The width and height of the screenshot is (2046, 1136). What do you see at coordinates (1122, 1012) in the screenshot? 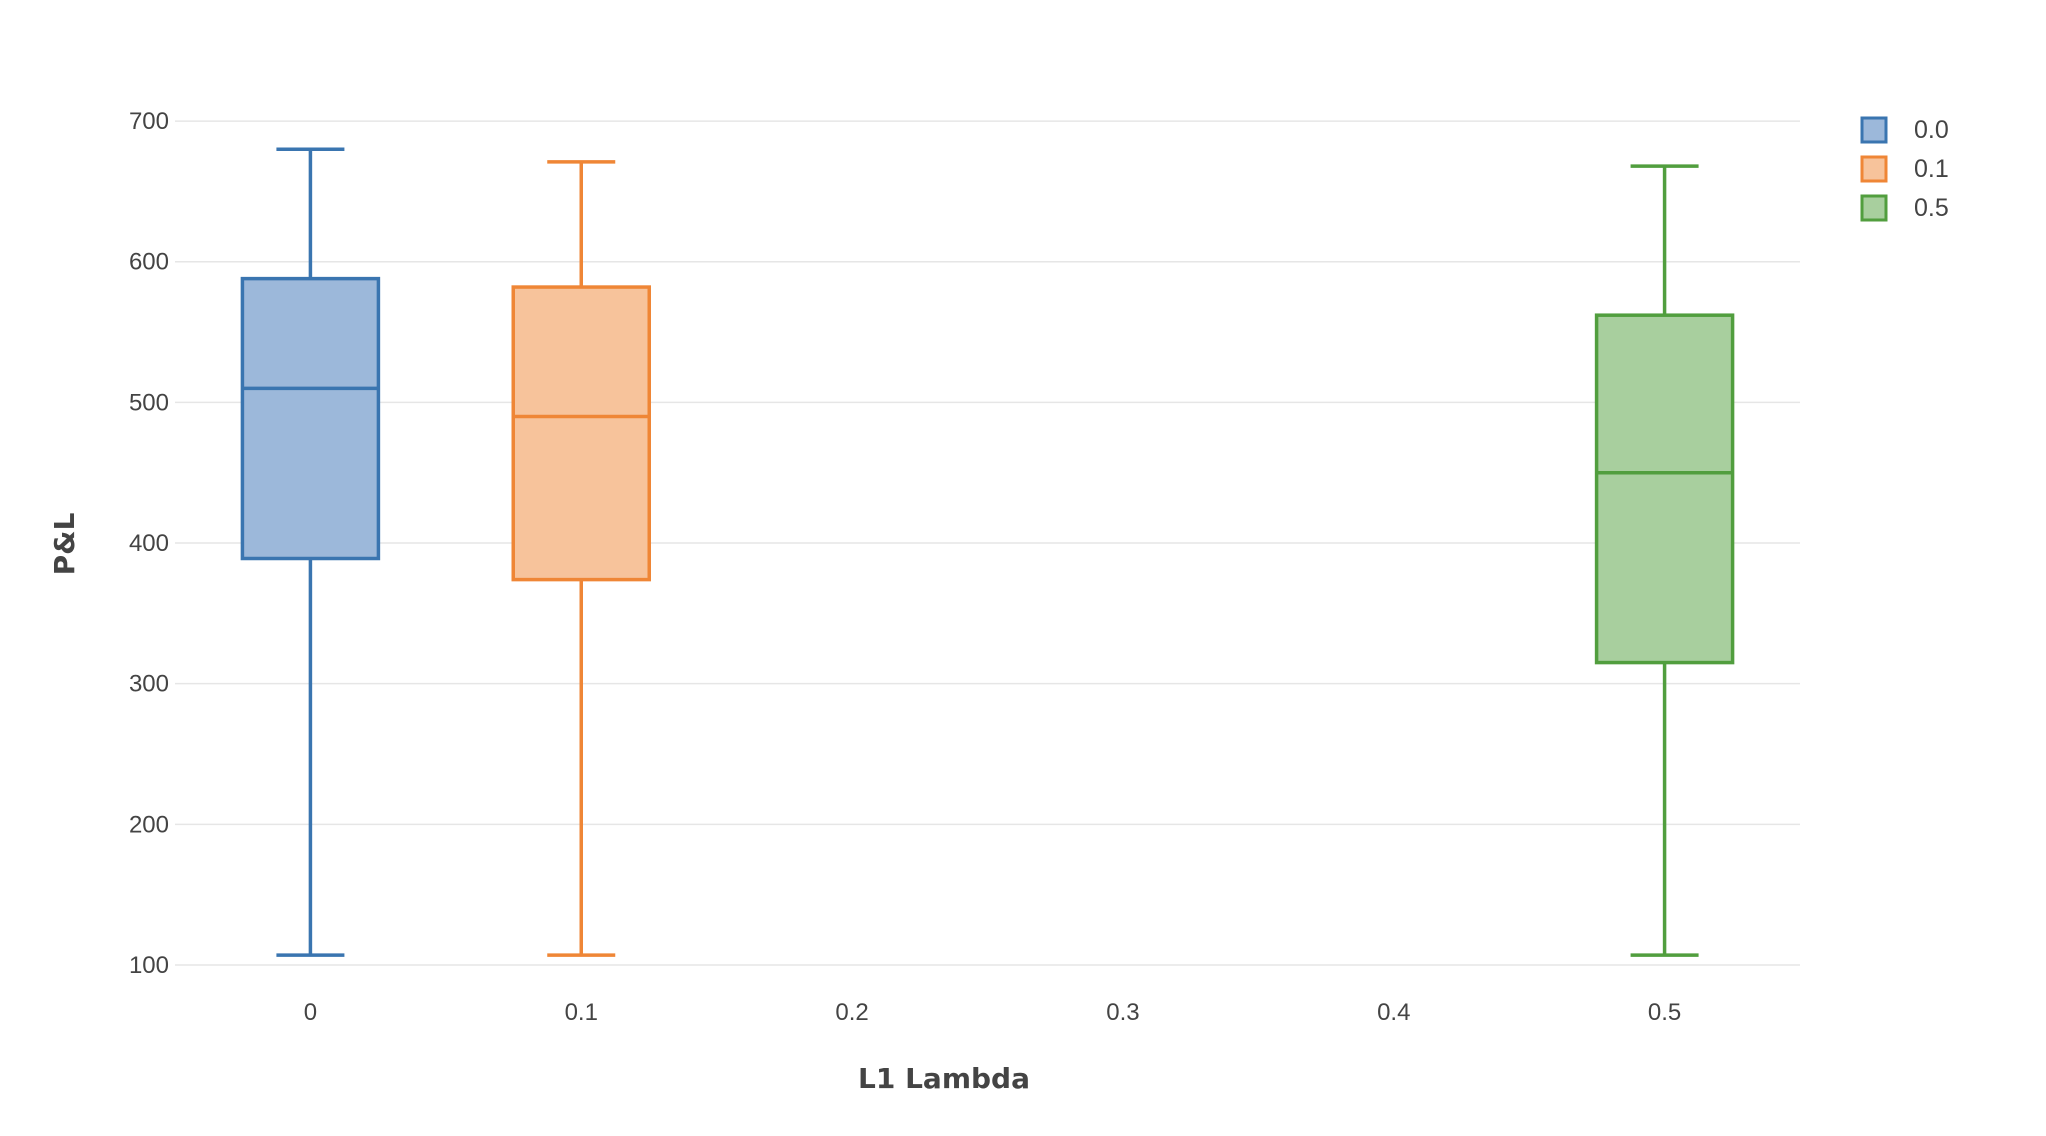
I see `x-tick-label: 0.3` at bounding box center [1122, 1012].